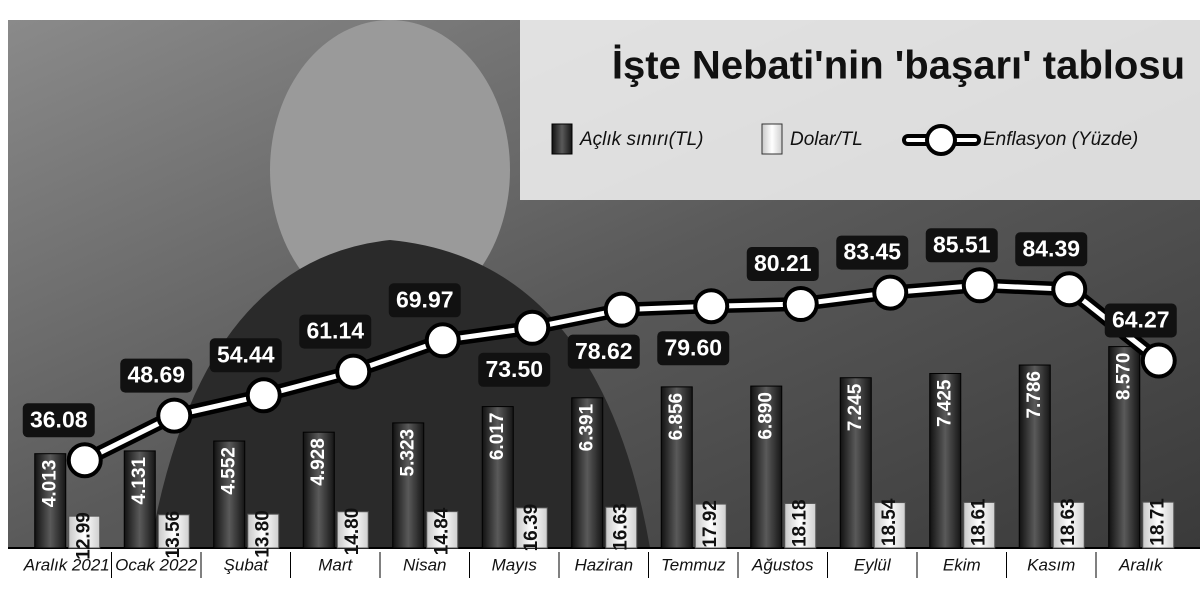 This screenshot has height=589, width=1200. What do you see at coordinates (676, 417) in the screenshot?
I see `value-label: 6.856` at bounding box center [676, 417].